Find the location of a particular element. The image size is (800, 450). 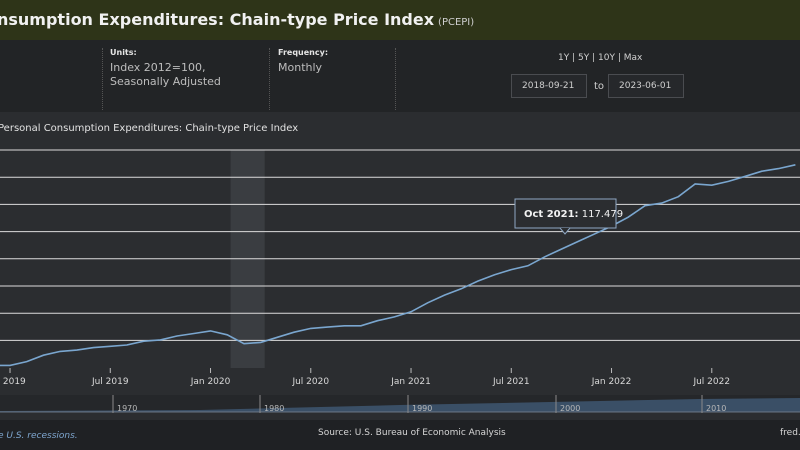

navigator-tick-label: 2010 is located at coordinates (716, 408).